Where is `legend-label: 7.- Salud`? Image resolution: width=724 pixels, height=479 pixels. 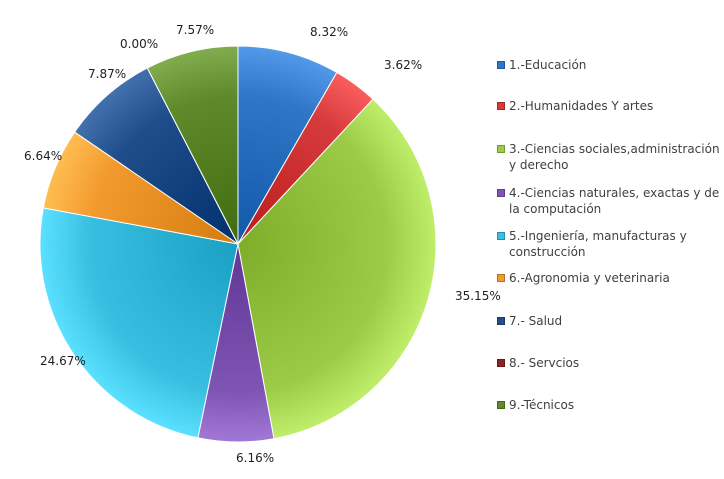
legend-label: 7.- Salud is located at coordinates (536, 321).